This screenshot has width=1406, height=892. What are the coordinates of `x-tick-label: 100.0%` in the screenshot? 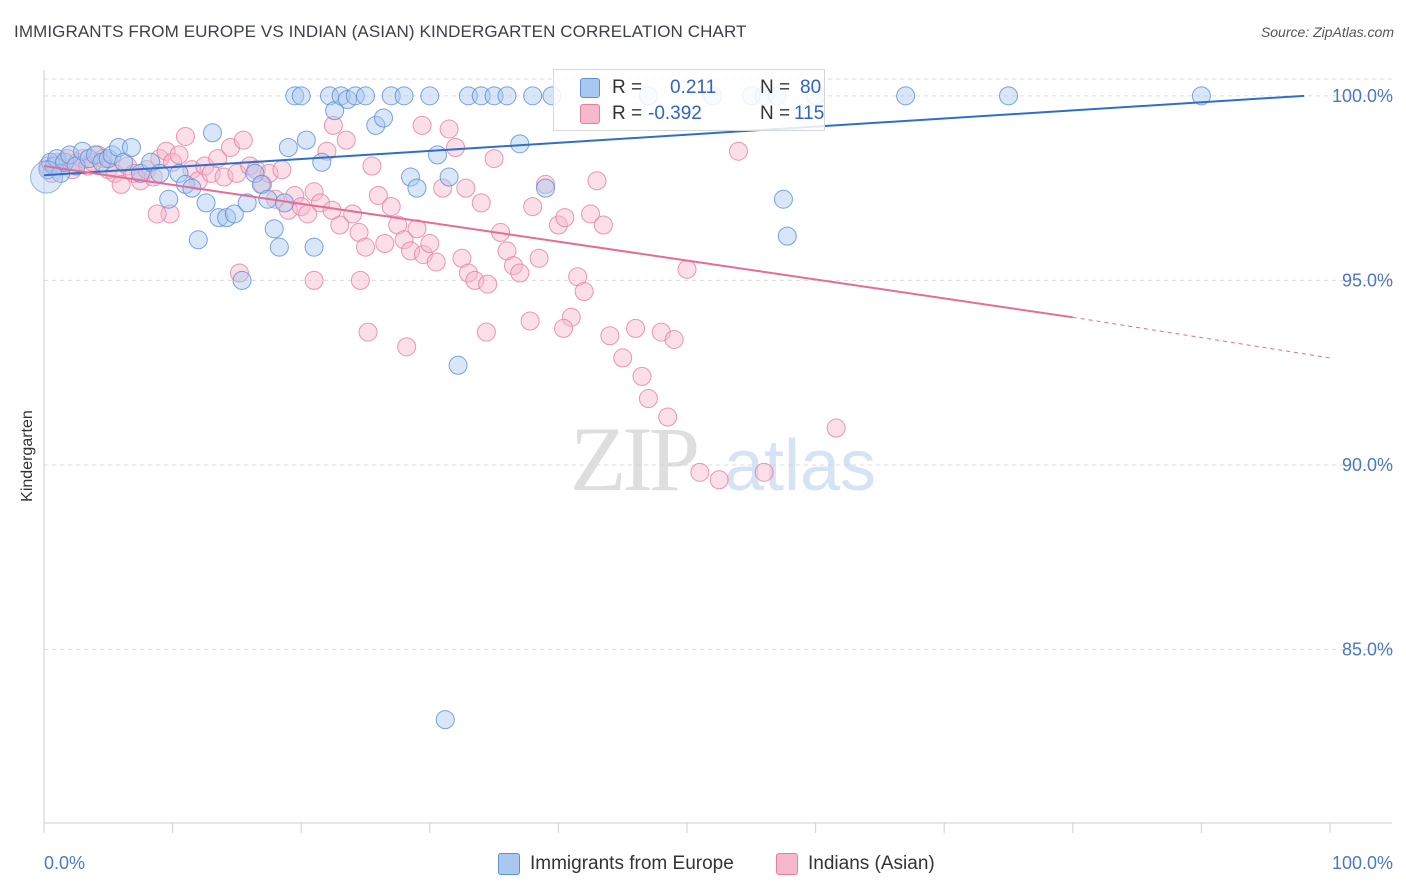 It's located at (1362, 863).